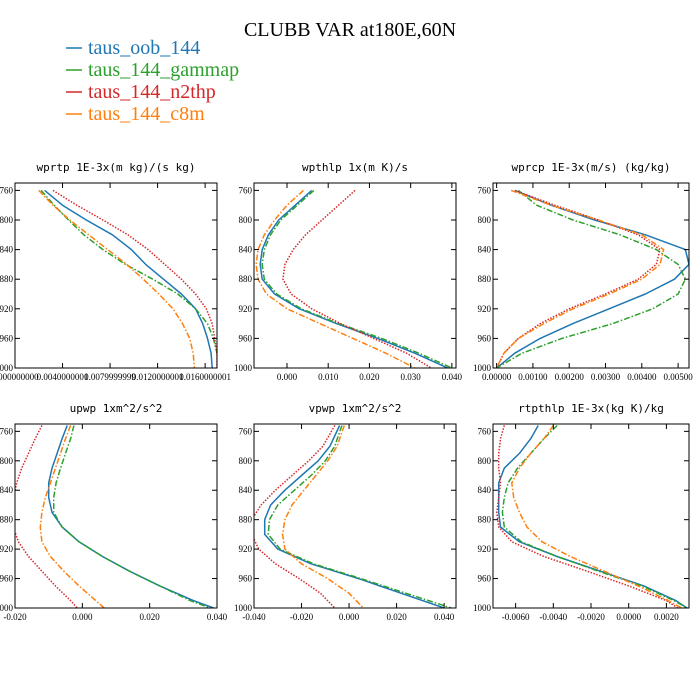  I want to click on x-tick-label: -0.040, so click(254, 617).